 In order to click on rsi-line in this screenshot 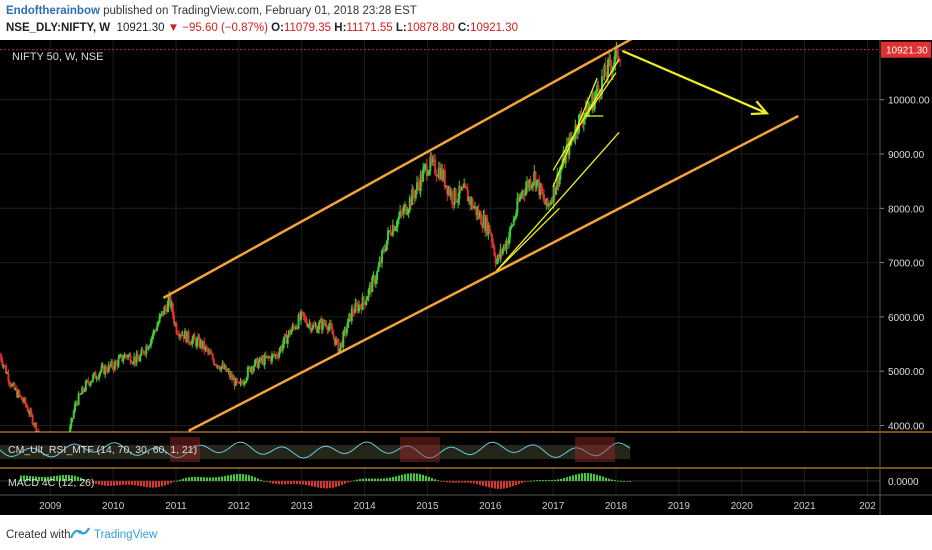, I will do `click(315, 450)`.